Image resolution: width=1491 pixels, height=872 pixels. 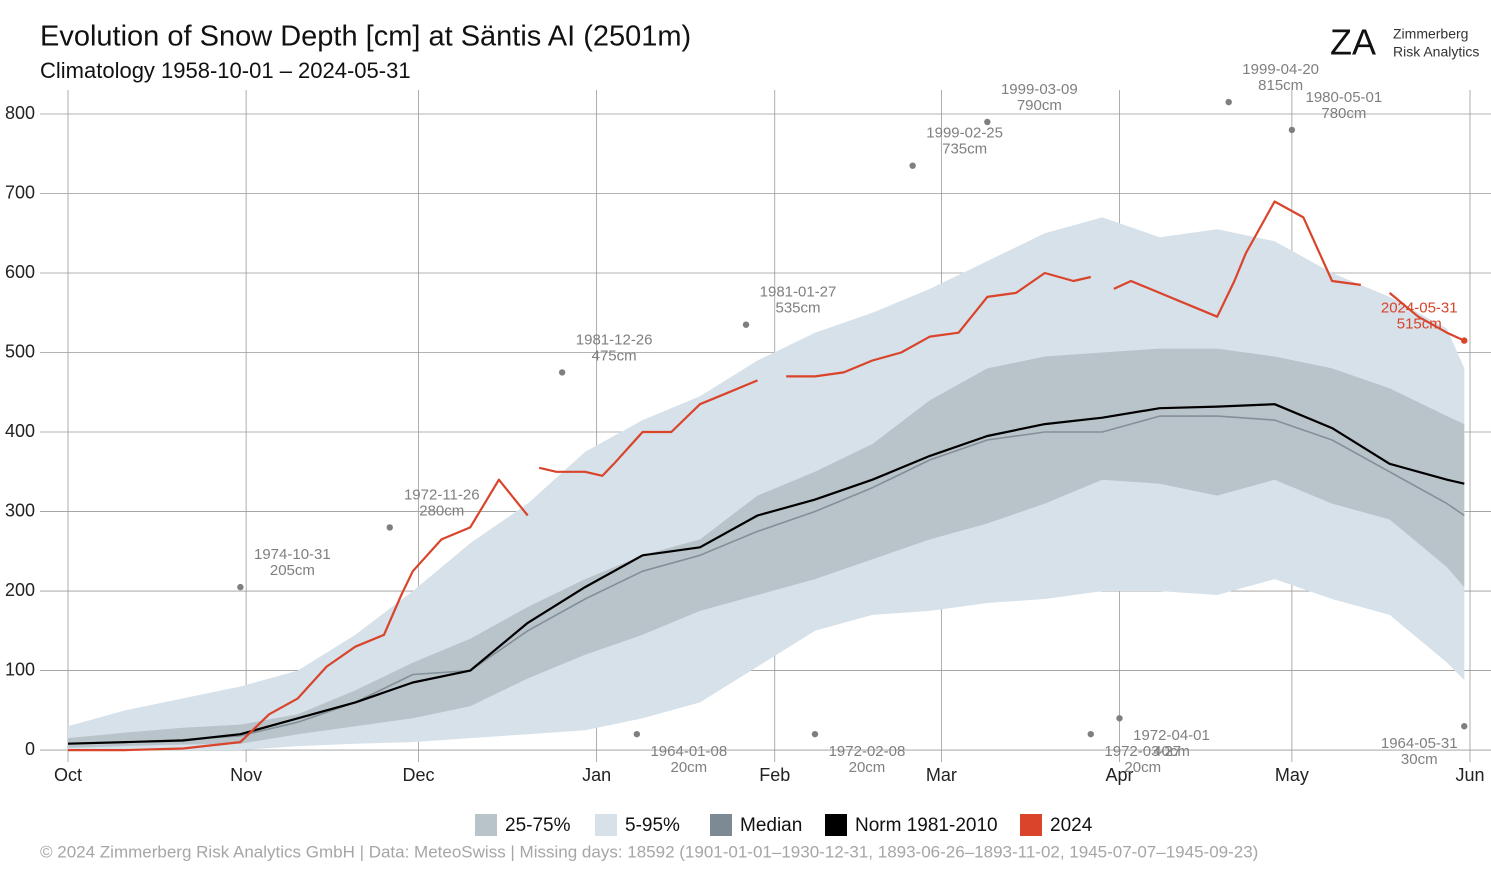 I want to click on legend-label: 25-75%, so click(x=538, y=825).